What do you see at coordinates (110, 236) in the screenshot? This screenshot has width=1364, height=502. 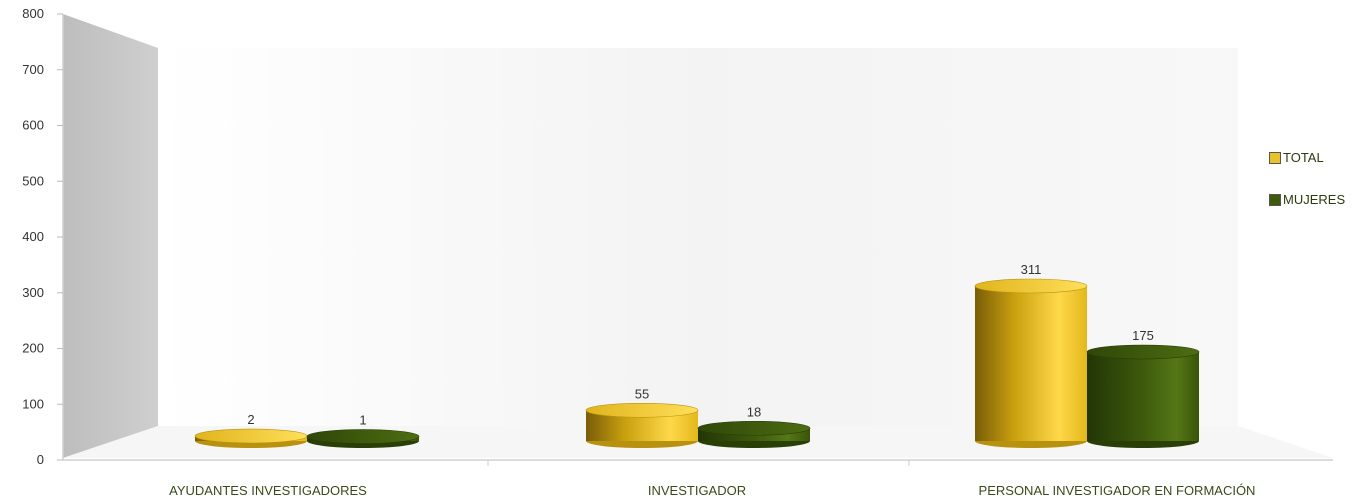 I see `chart-side-wall` at bounding box center [110, 236].